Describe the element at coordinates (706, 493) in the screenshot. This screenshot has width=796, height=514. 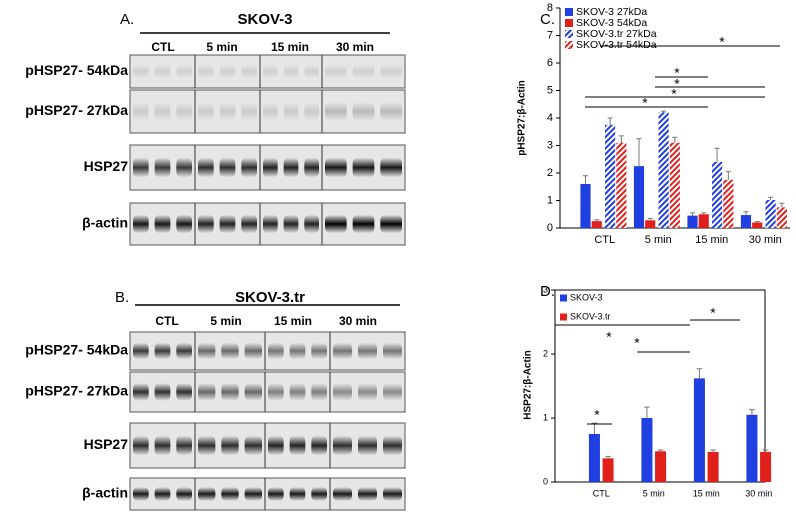
I see `x-tick-label: 15 min` at that location.